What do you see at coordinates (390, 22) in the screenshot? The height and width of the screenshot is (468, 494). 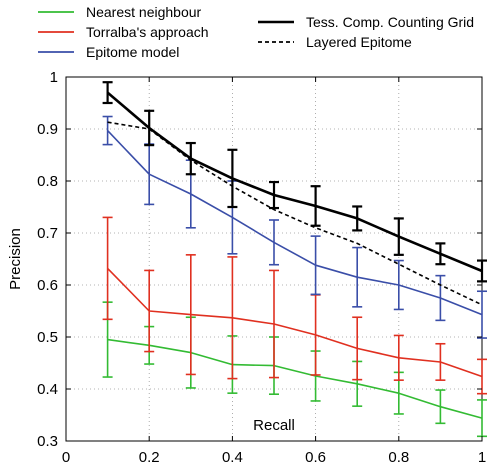 I see `legend-label: Tess. Comp. Counting Grid` at bounding box center [390, 22].